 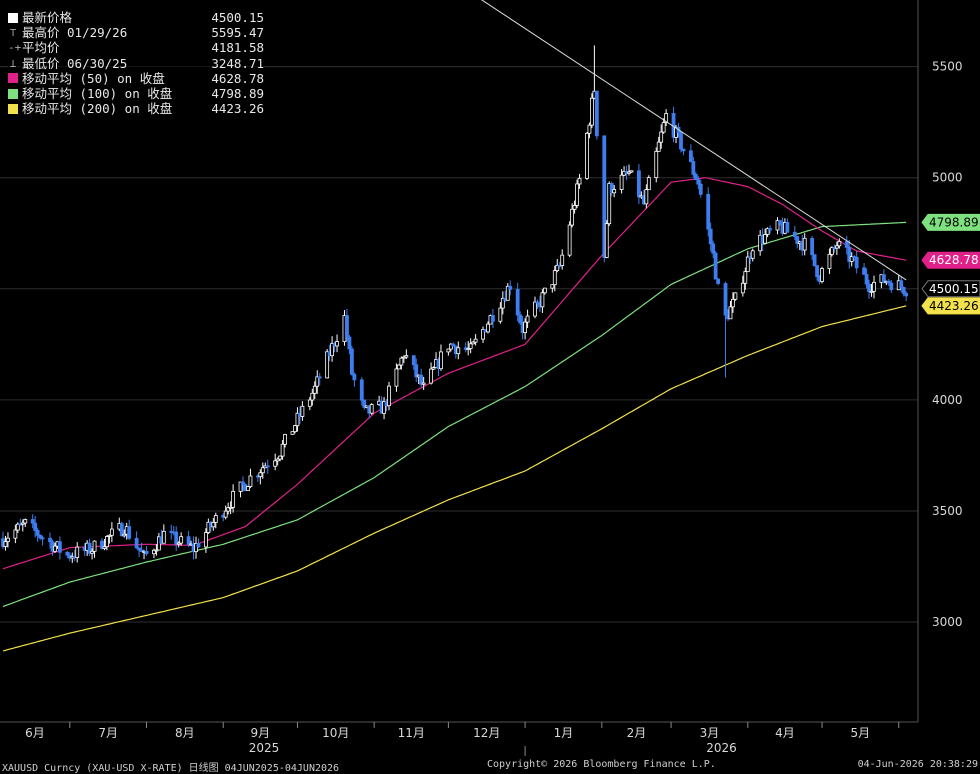 I want to click on y-tick-label: 4000, so click(x=947, y=400).